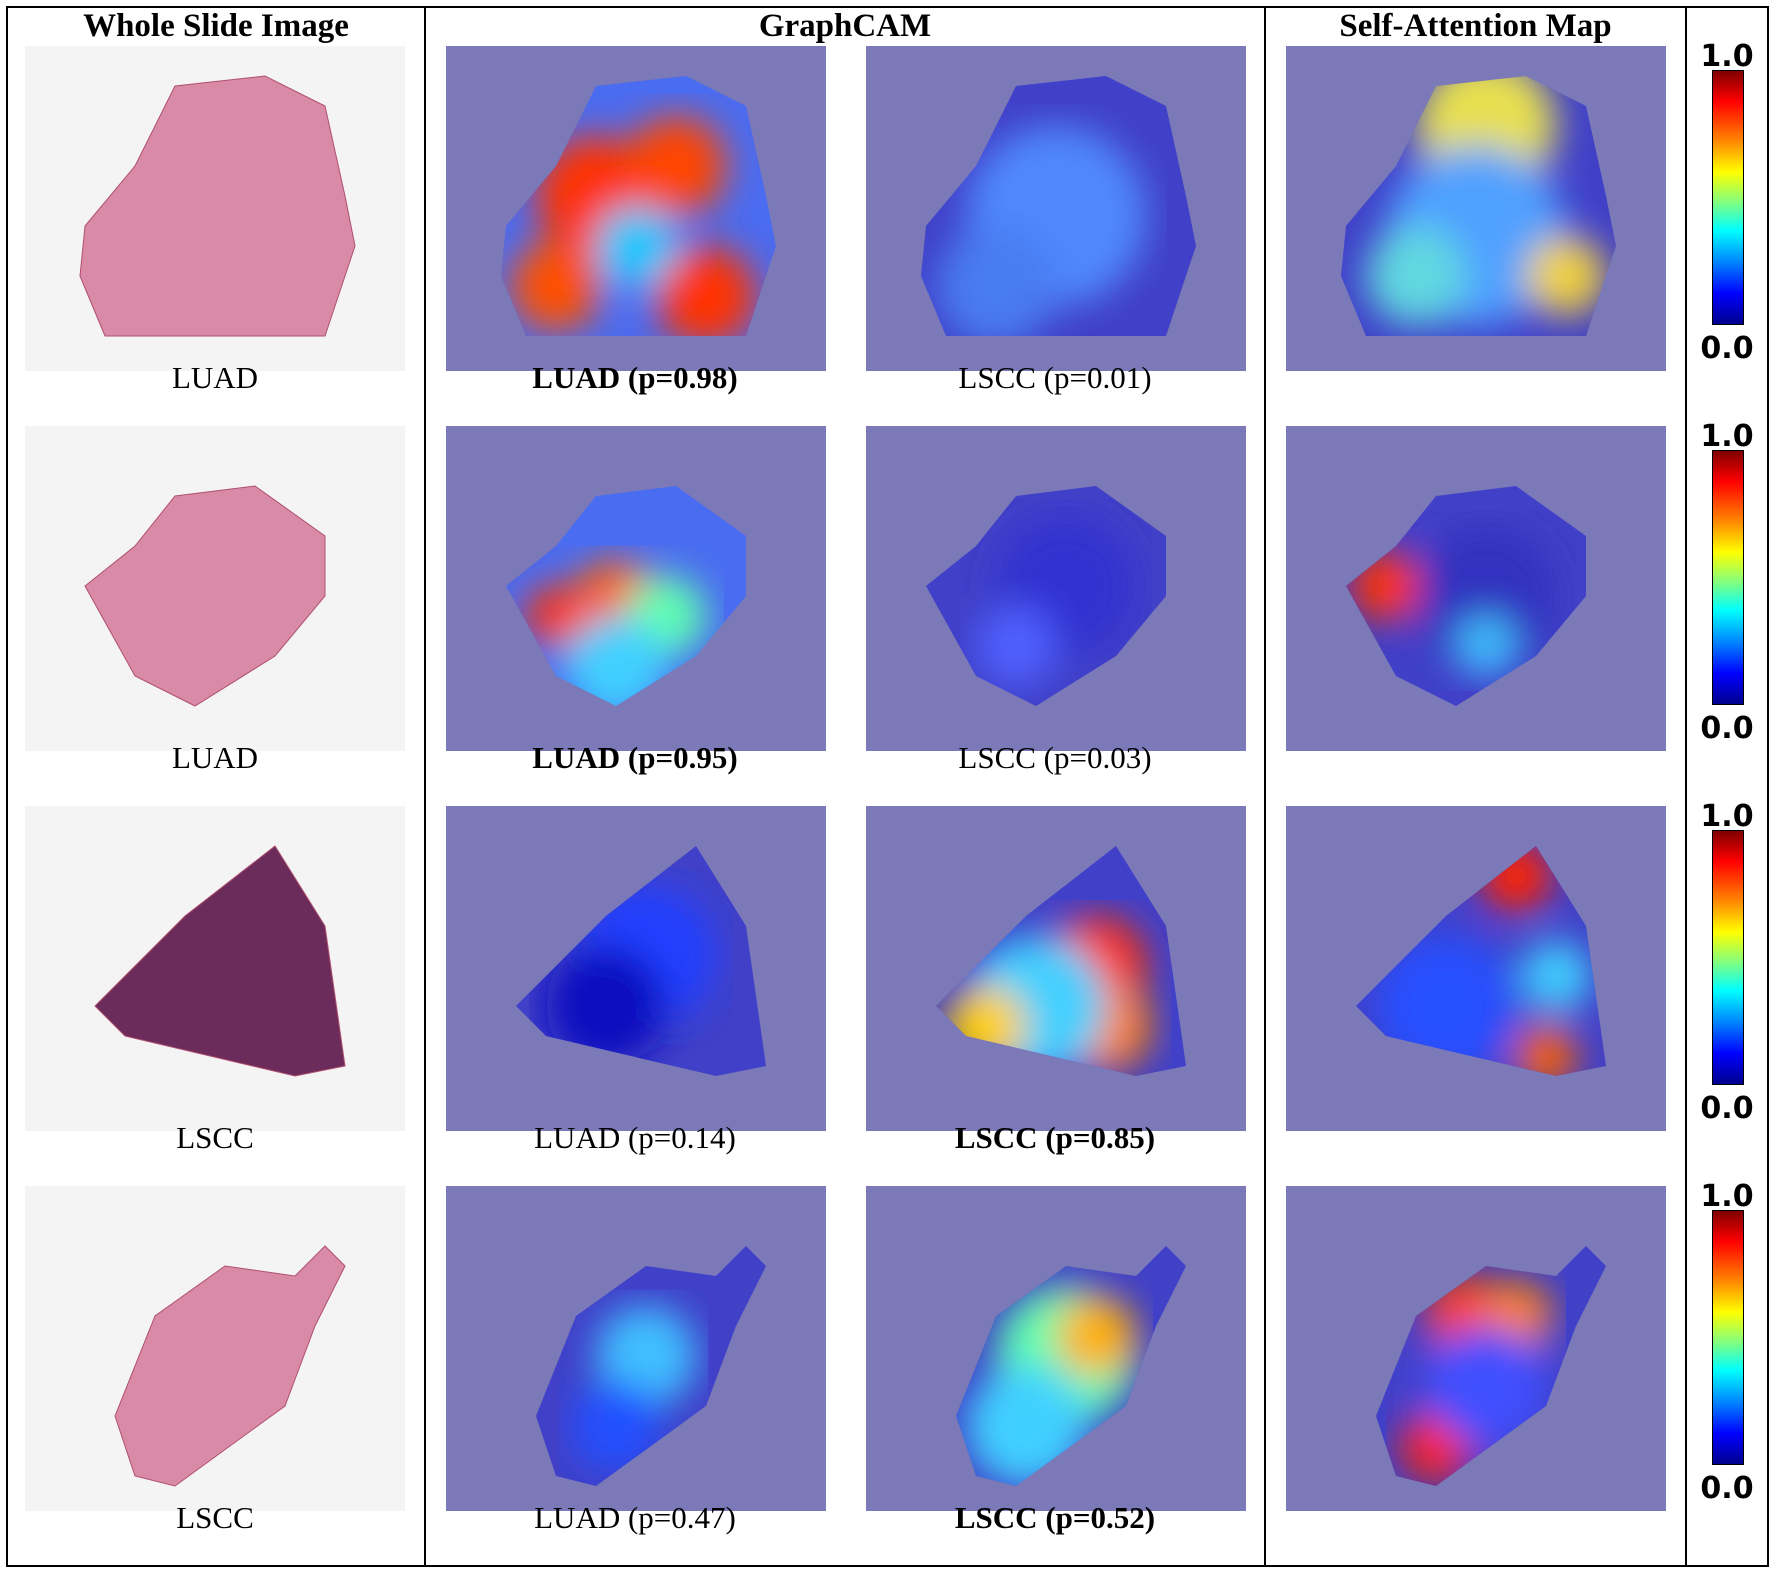 The image size is (1775, 1573). I want to click on divider-wsi-graphcam, so click(425, 786).